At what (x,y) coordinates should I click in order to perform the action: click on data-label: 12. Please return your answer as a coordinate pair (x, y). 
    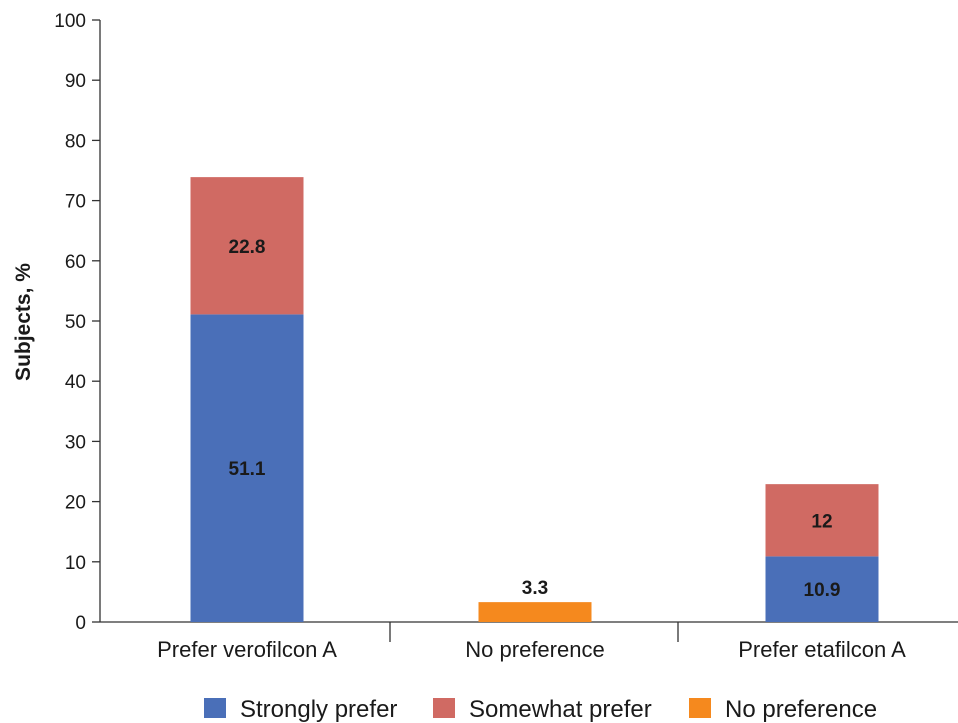
    Looking at the image, I should click on (821, 521).